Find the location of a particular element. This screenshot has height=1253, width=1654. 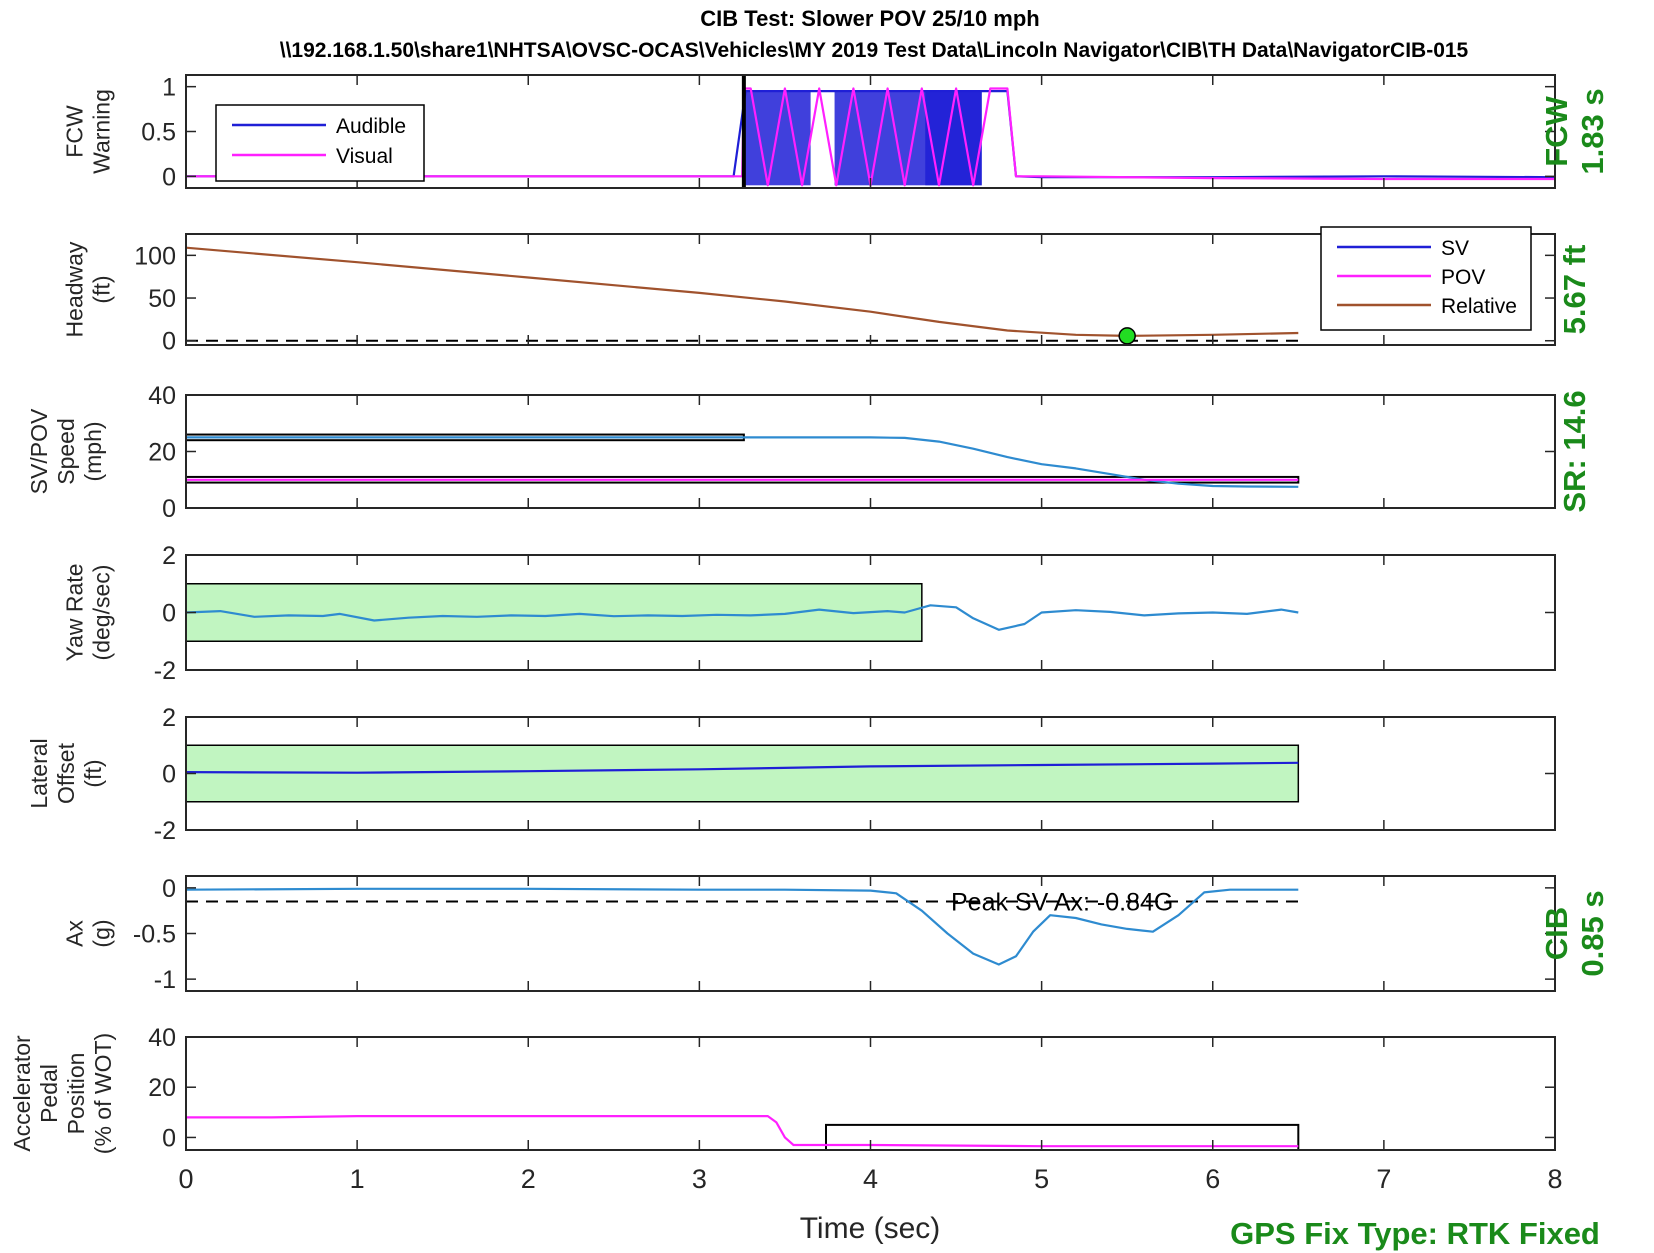

y-axis-label-line: Position is located at coordinates (76, 1094).